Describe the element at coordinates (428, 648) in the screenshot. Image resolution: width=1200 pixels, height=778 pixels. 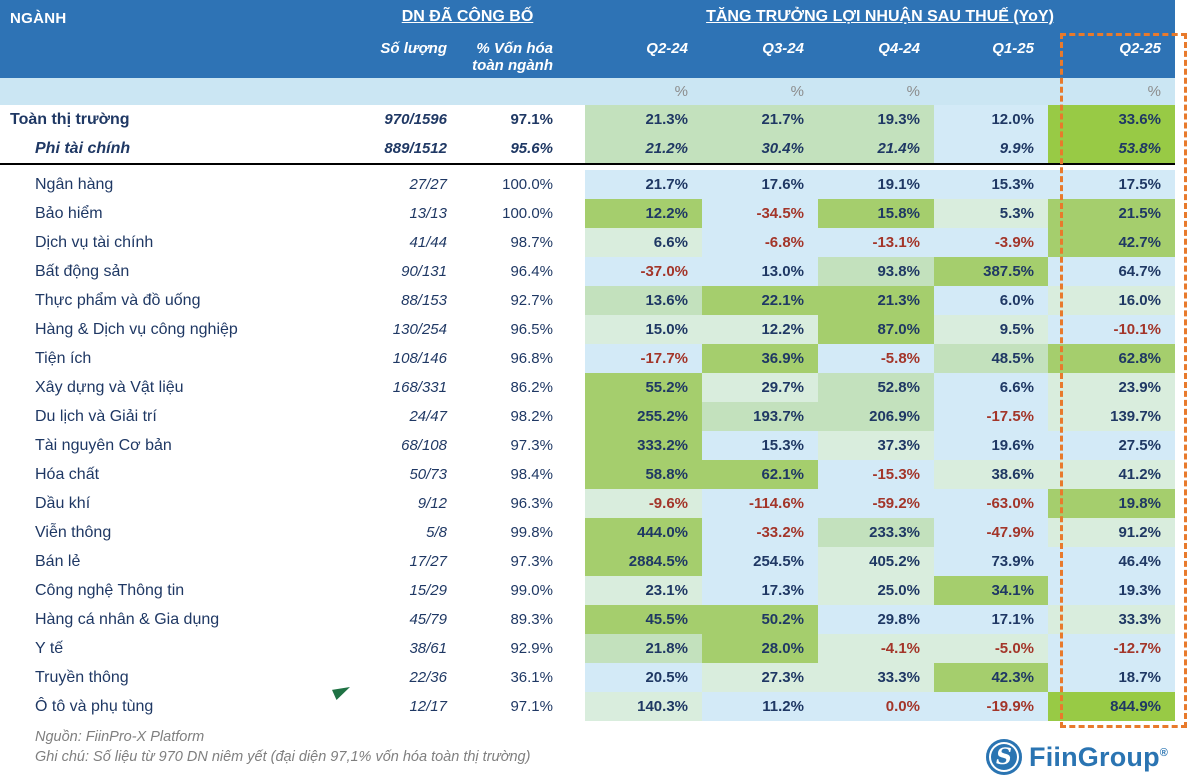
I see `row-count: 38/61` at that location.